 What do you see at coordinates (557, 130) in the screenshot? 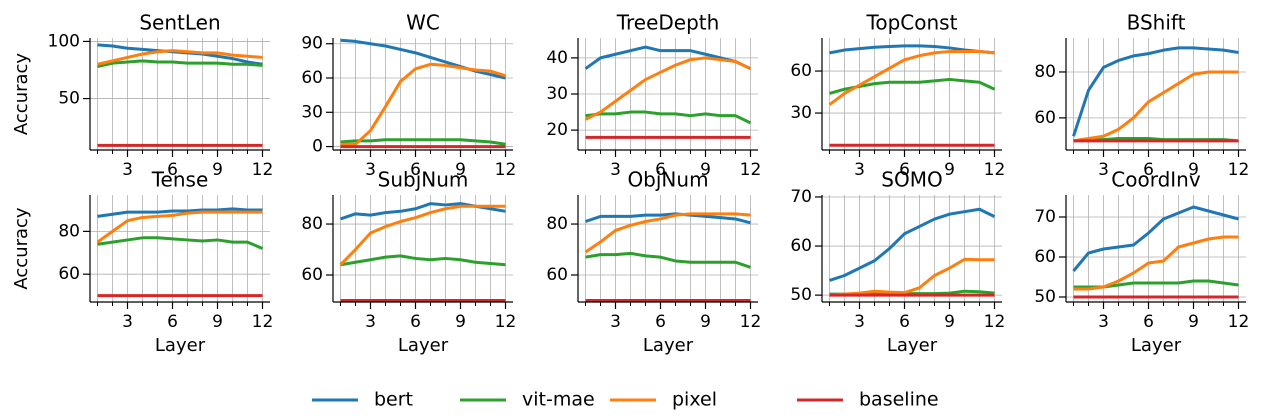
I see `y-tick-label: 20` at bounding box center [557, 130].